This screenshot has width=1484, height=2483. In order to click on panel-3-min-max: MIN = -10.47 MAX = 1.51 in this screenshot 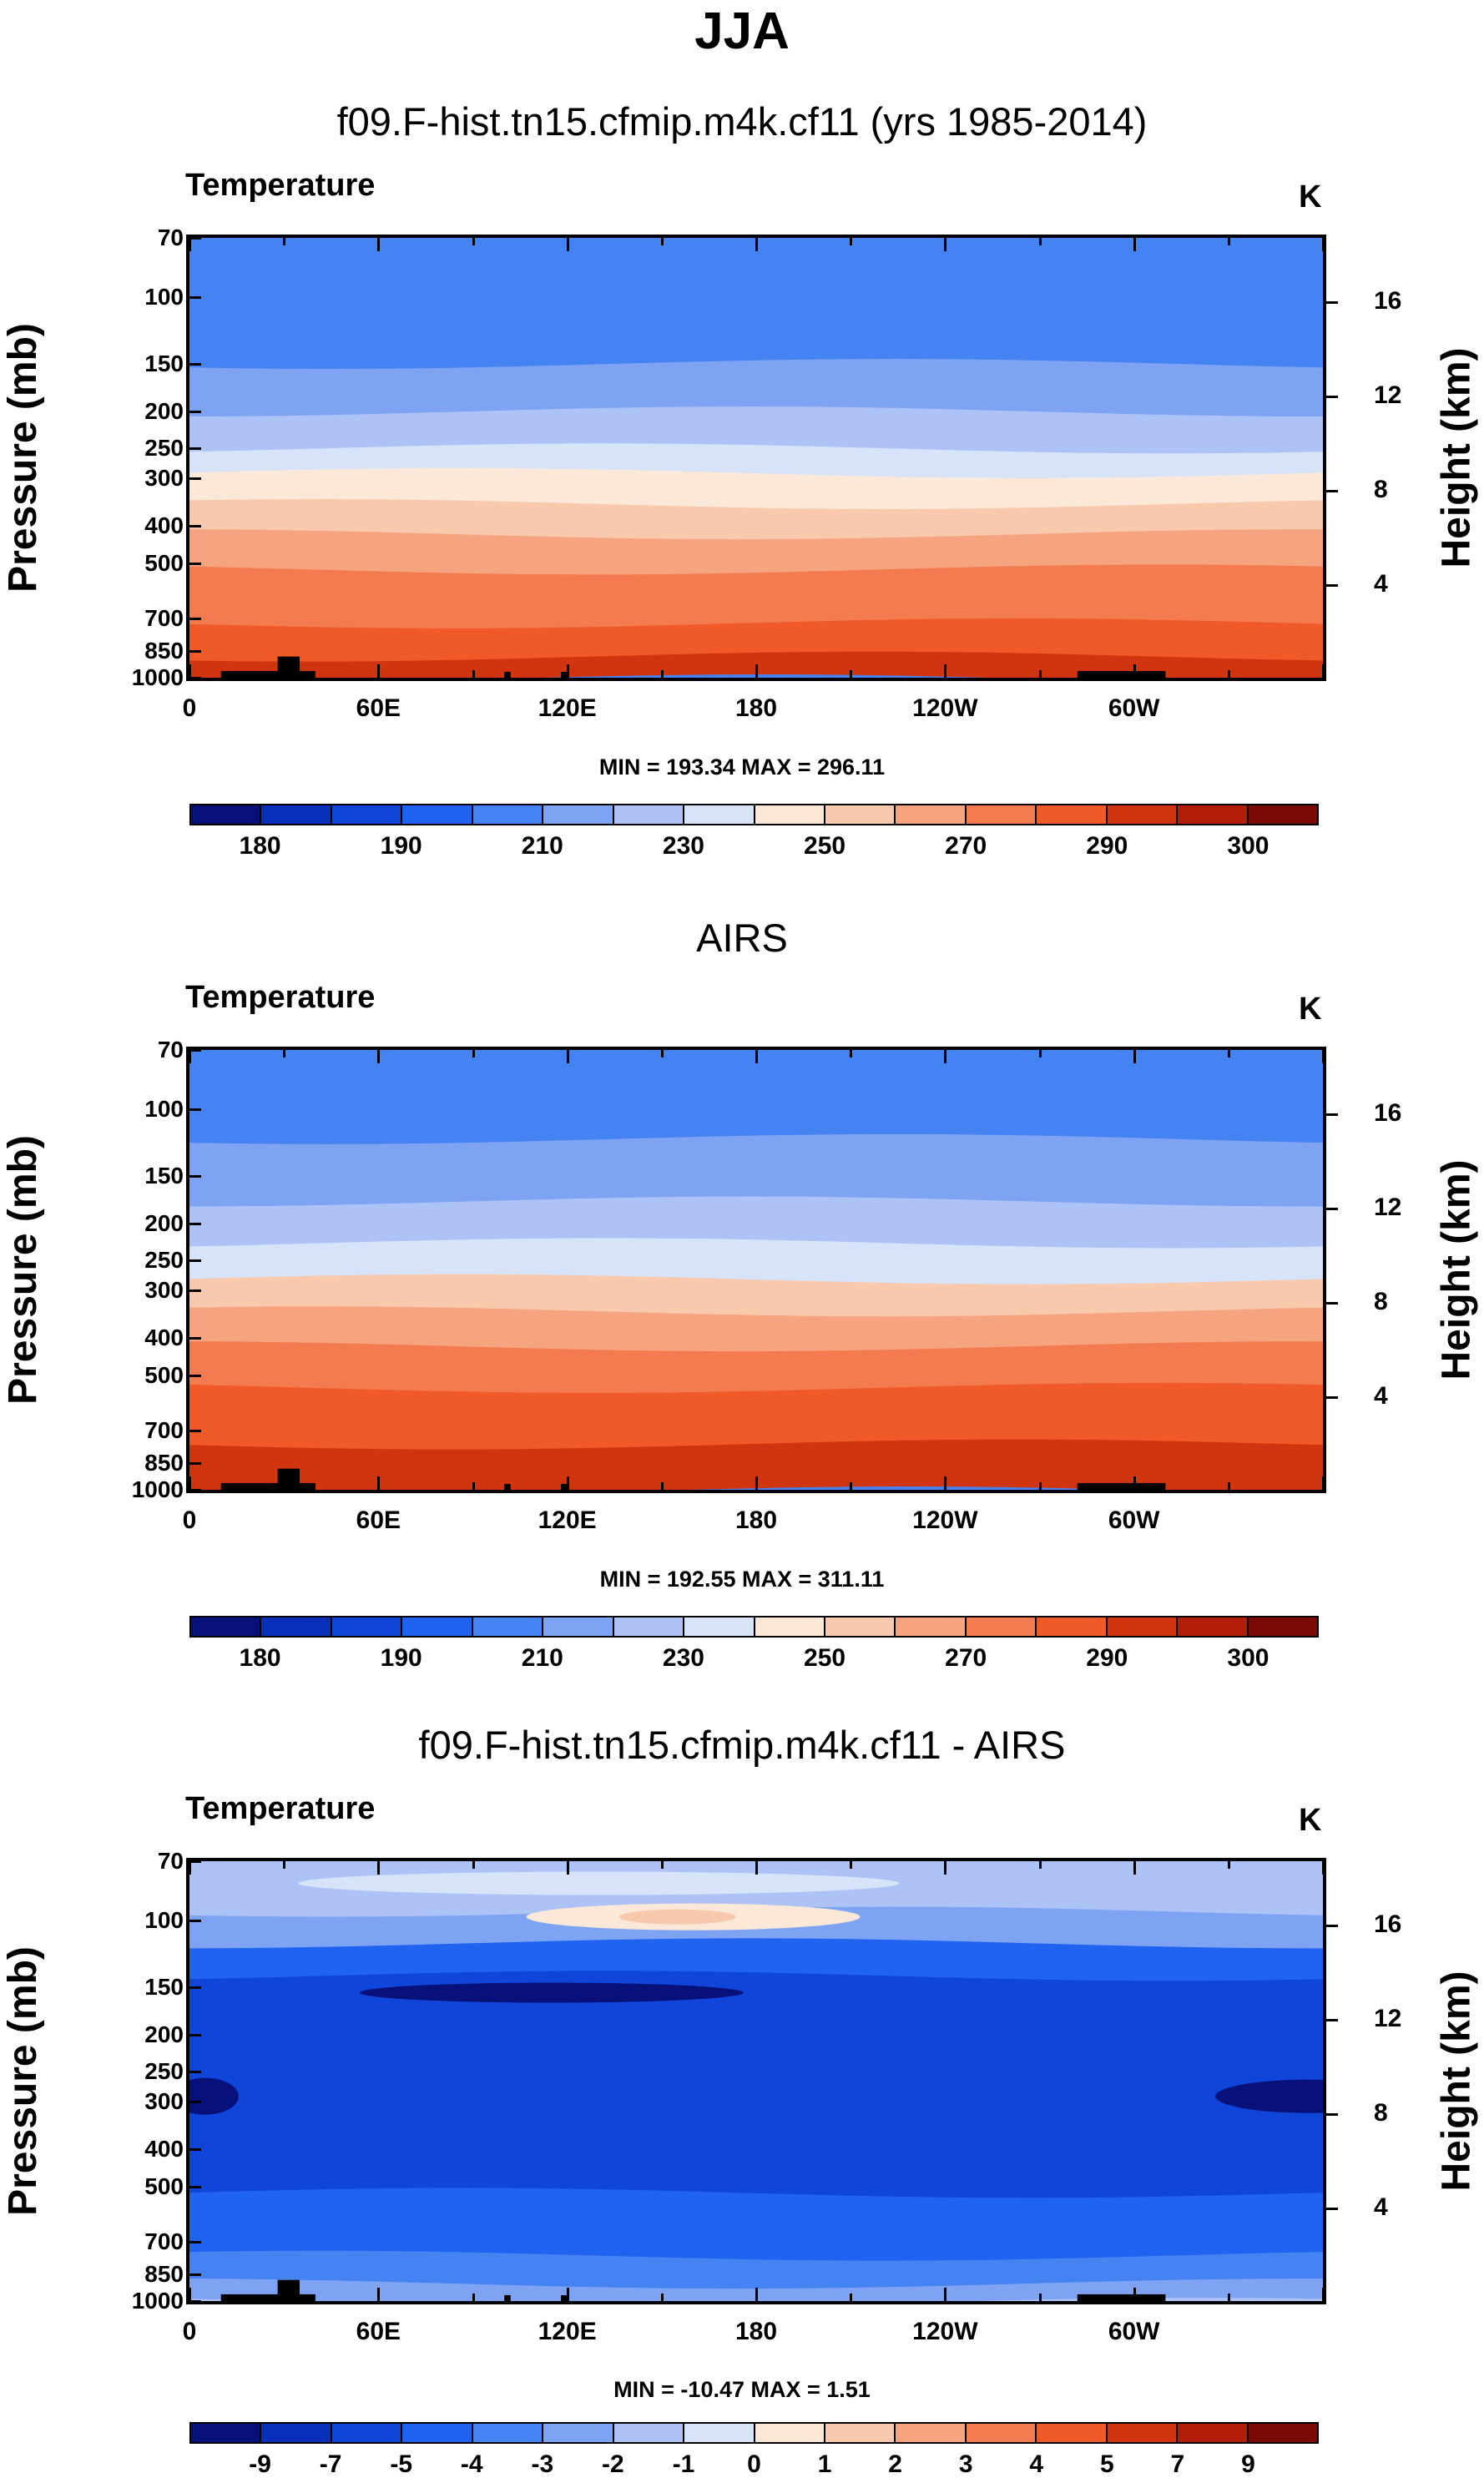, I will do `click(742, 2389)`.